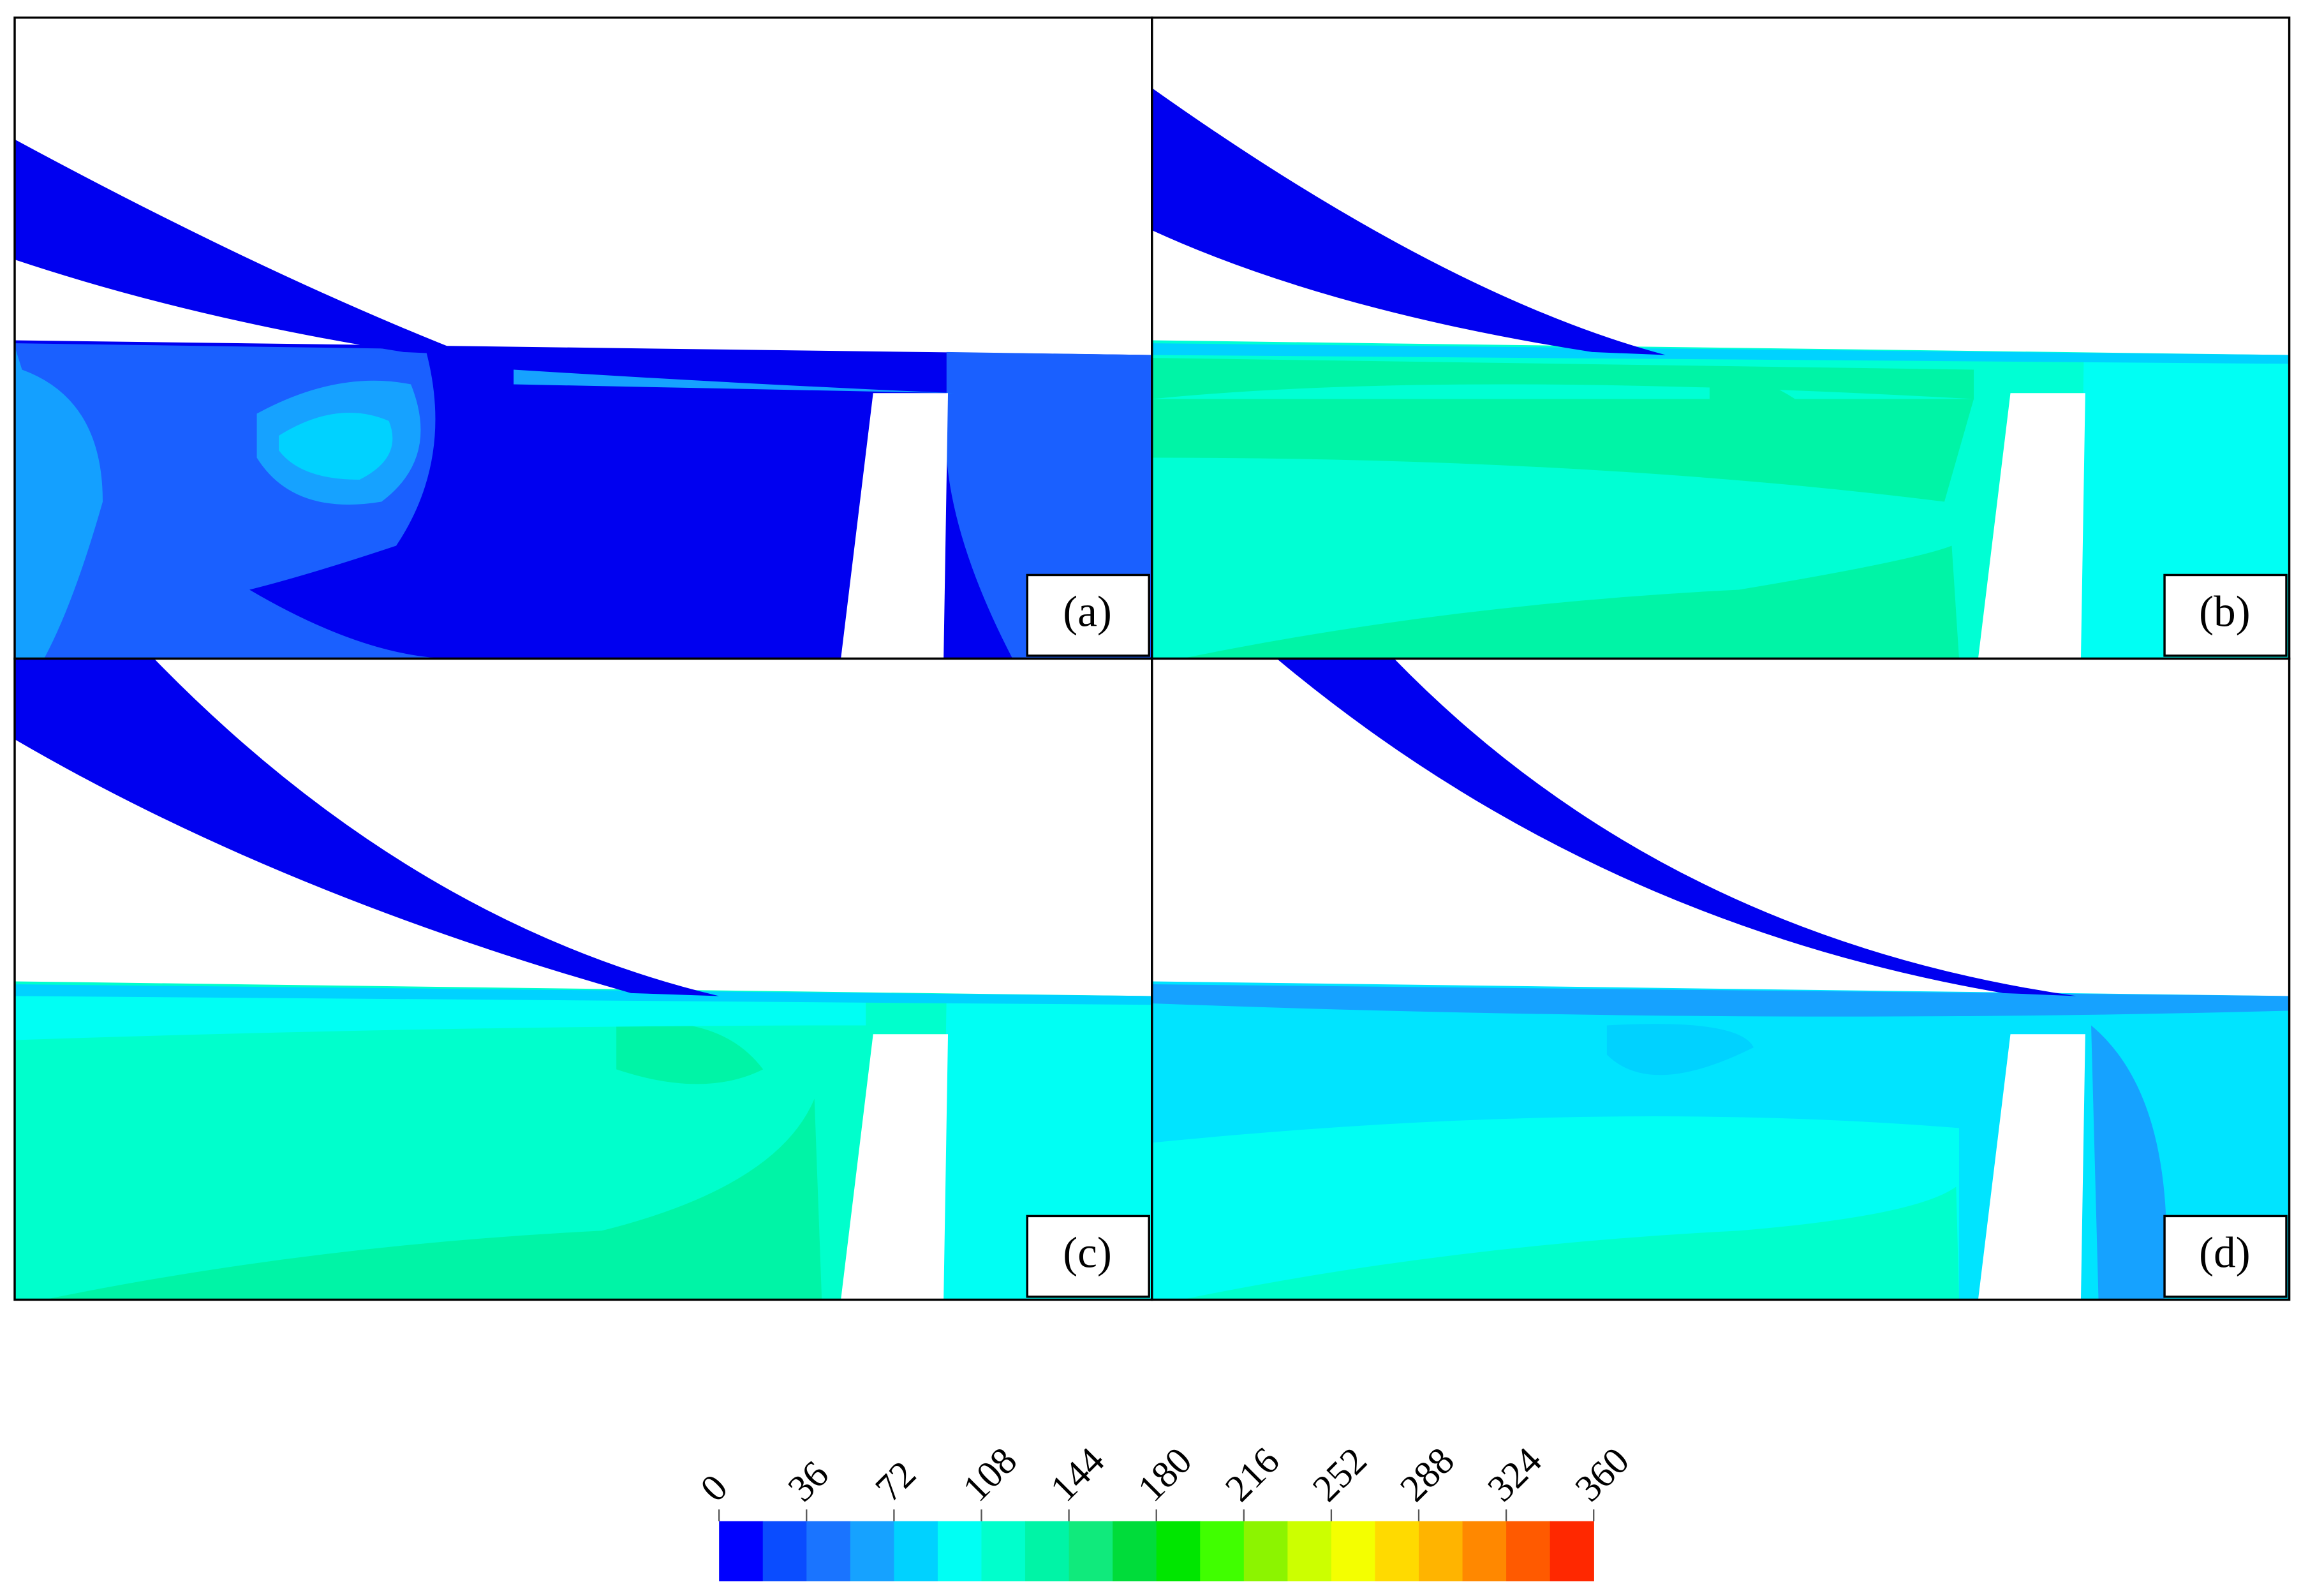  I want to click on panel-label: (b), so click(2224, 612).